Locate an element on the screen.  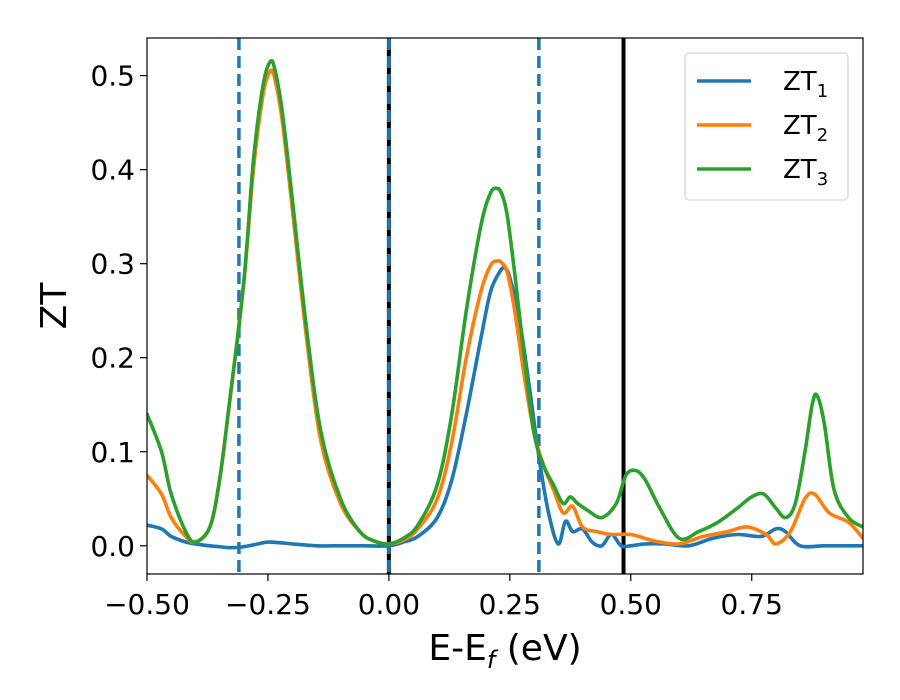
x-tick-label: −0.50 is located at coordinates (147, 604).